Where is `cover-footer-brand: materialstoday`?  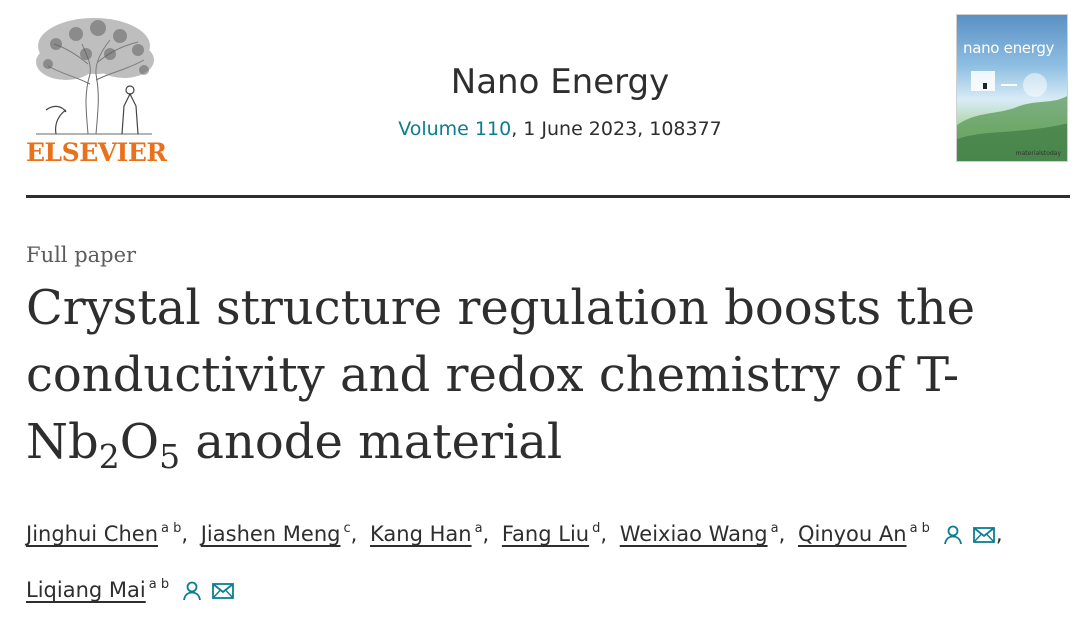 cover-footer-brand: materialstoday is located at coordinates (1038, 153).